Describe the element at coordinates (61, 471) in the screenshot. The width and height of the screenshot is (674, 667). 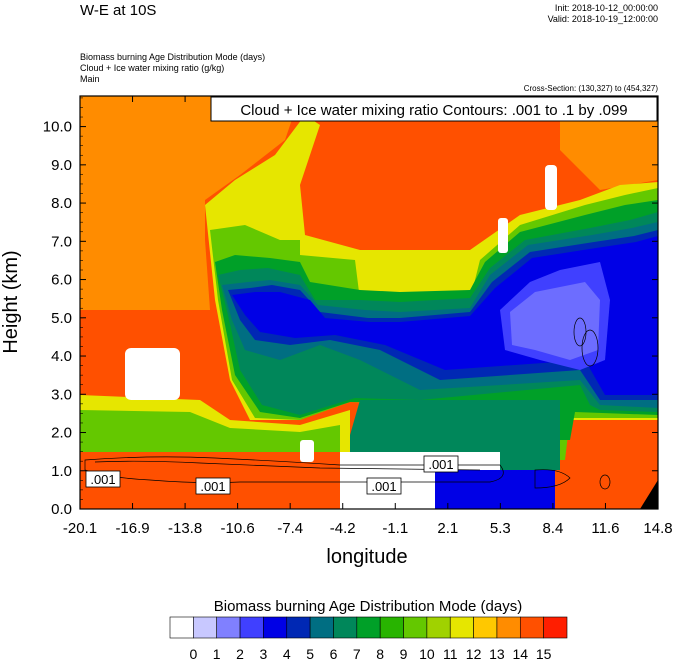
I see `y-tick-label: 1.0` at that location.